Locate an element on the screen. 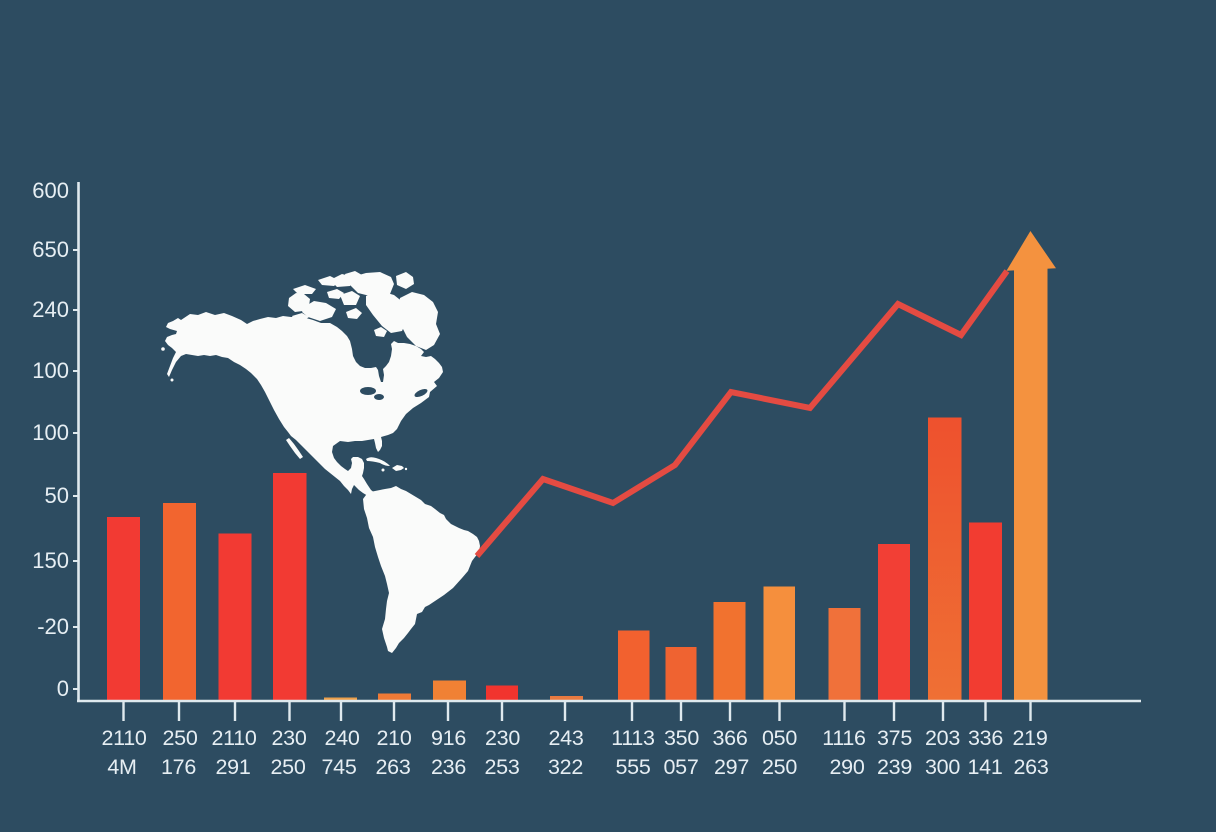  svg-text: 150 is located at coordinates (50, 560).